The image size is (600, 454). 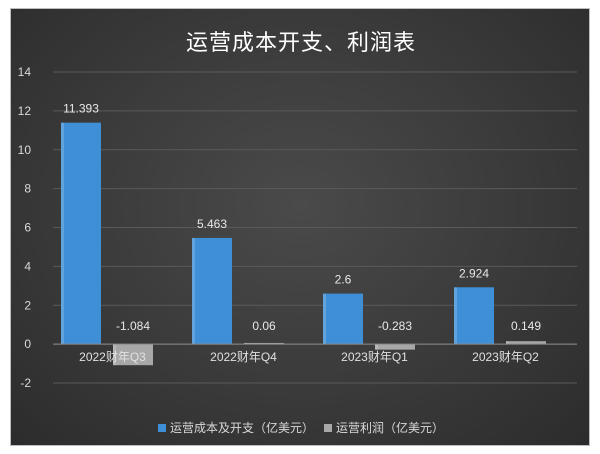 What do you see at coordinates (27, 228) in the screenshot?
I see `y-tick-label: 6` at bounding box center [27, 228].